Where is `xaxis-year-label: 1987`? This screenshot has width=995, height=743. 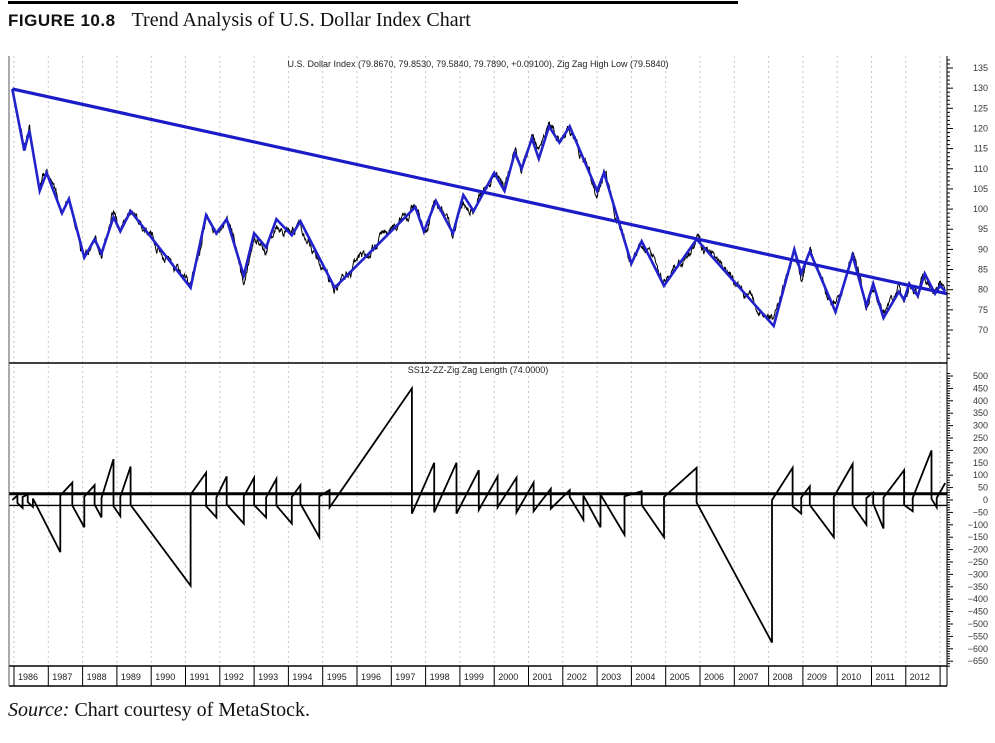
xaxis-year-label: 1987 is located at coordinates (62, 677).